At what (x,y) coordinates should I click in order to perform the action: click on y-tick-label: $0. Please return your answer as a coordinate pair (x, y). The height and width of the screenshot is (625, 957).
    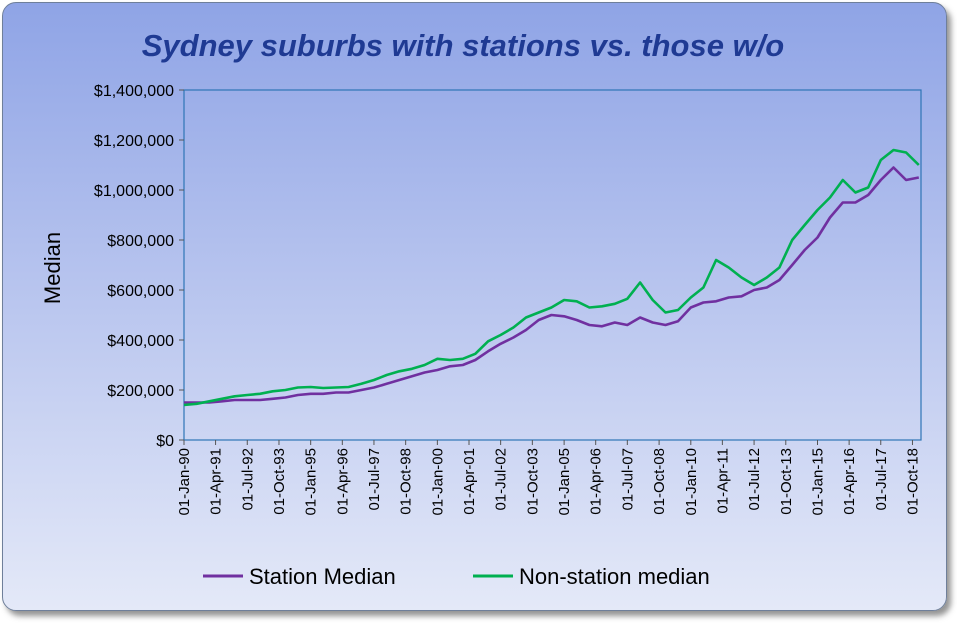
    Looking at the image, I should click on (165, 441).